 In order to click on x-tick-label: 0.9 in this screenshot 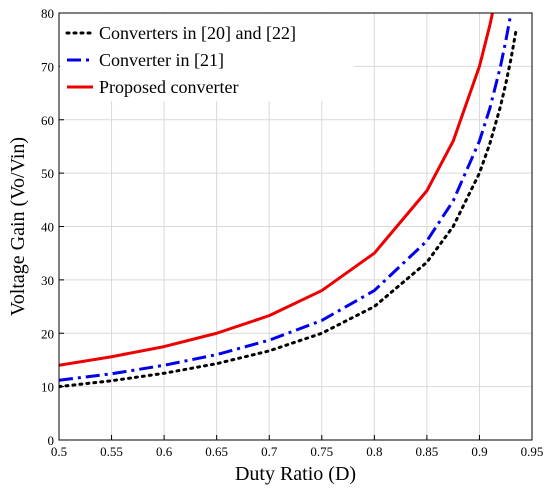, I will do `click(479, 451)`.